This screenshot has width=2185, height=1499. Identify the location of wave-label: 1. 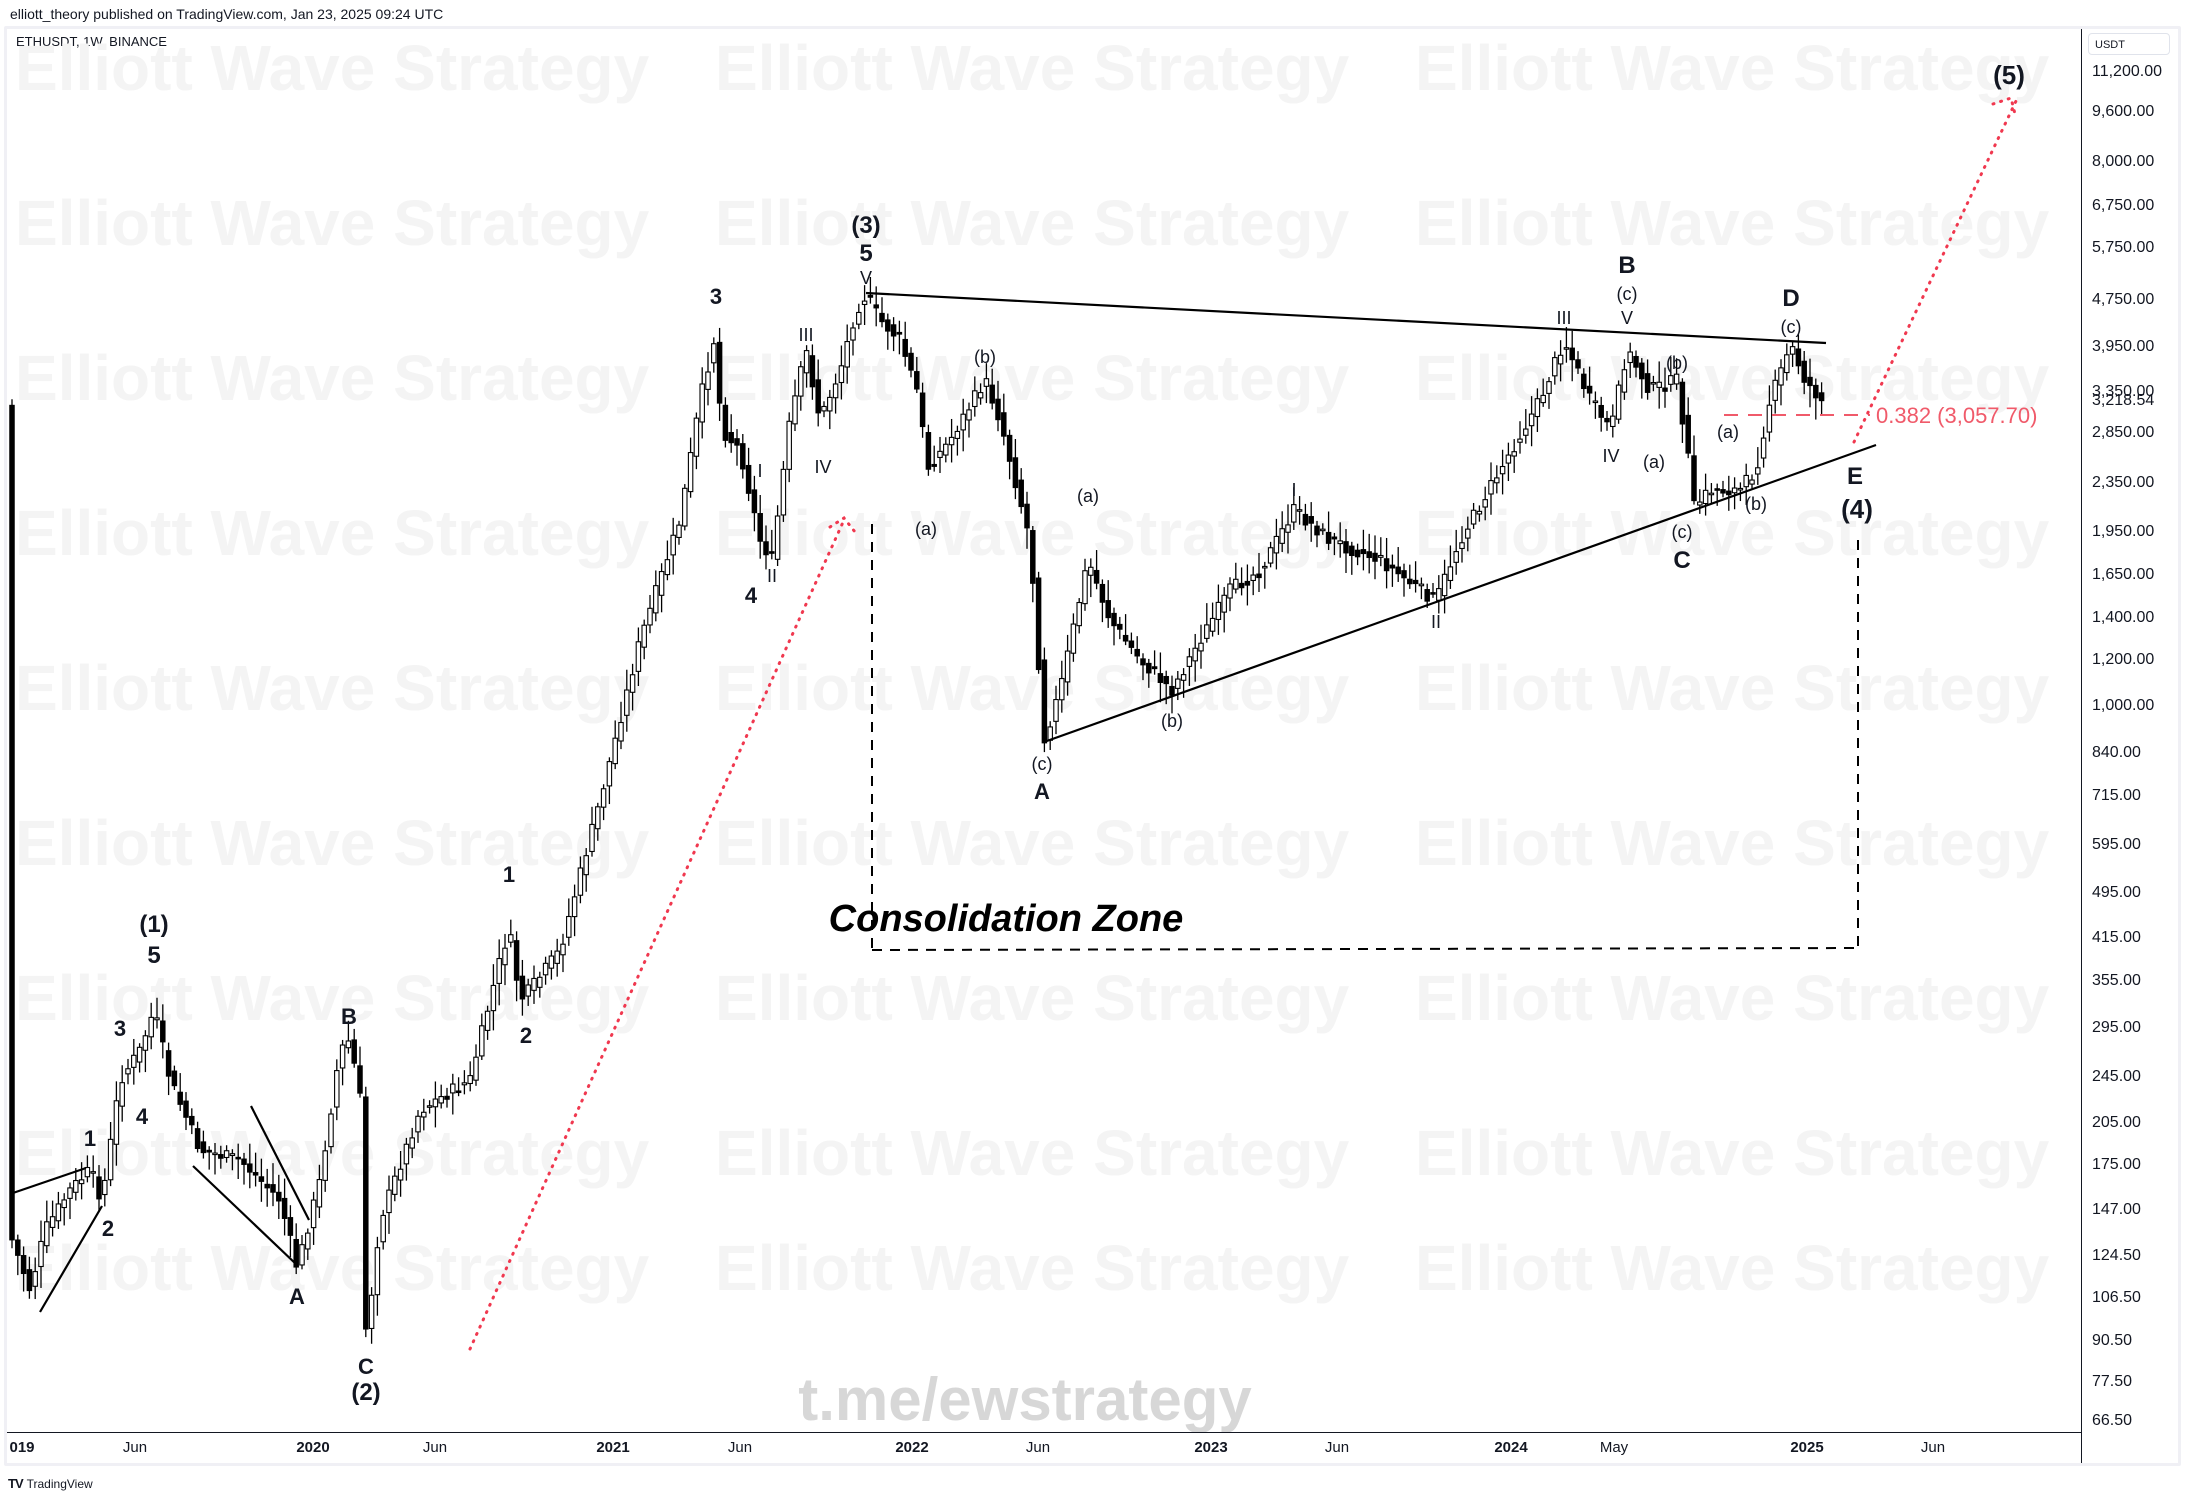
(90, 1138).